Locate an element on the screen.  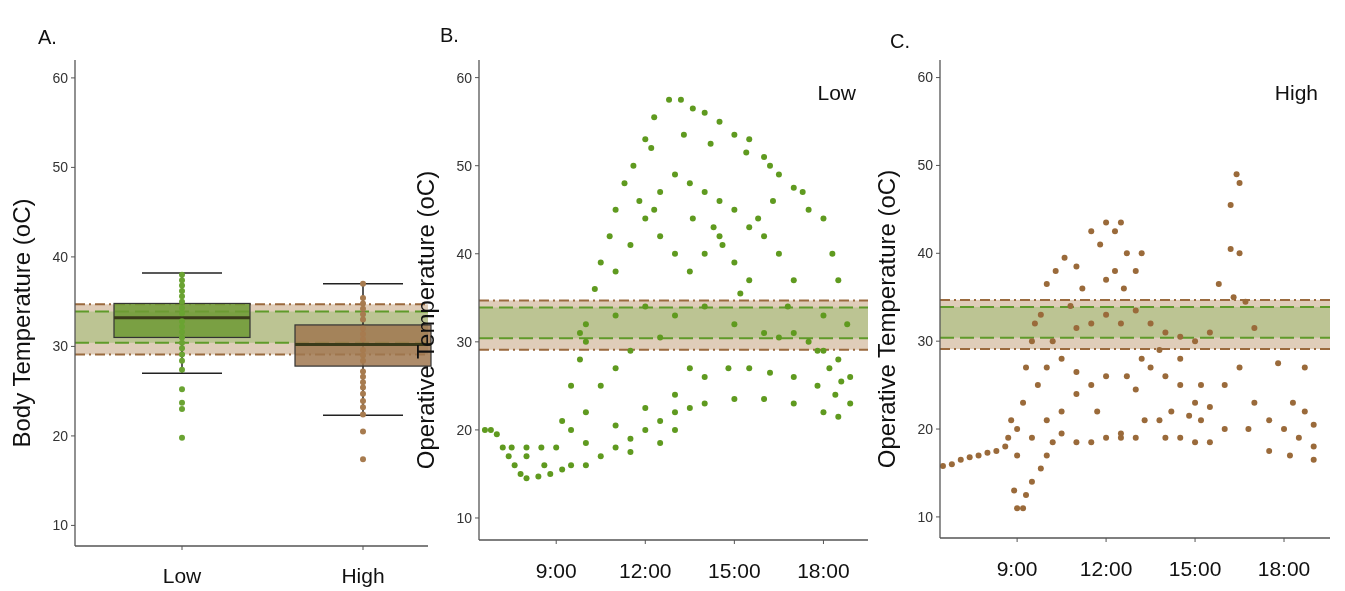
chart-title: B. is located at coordinates (449, 35).